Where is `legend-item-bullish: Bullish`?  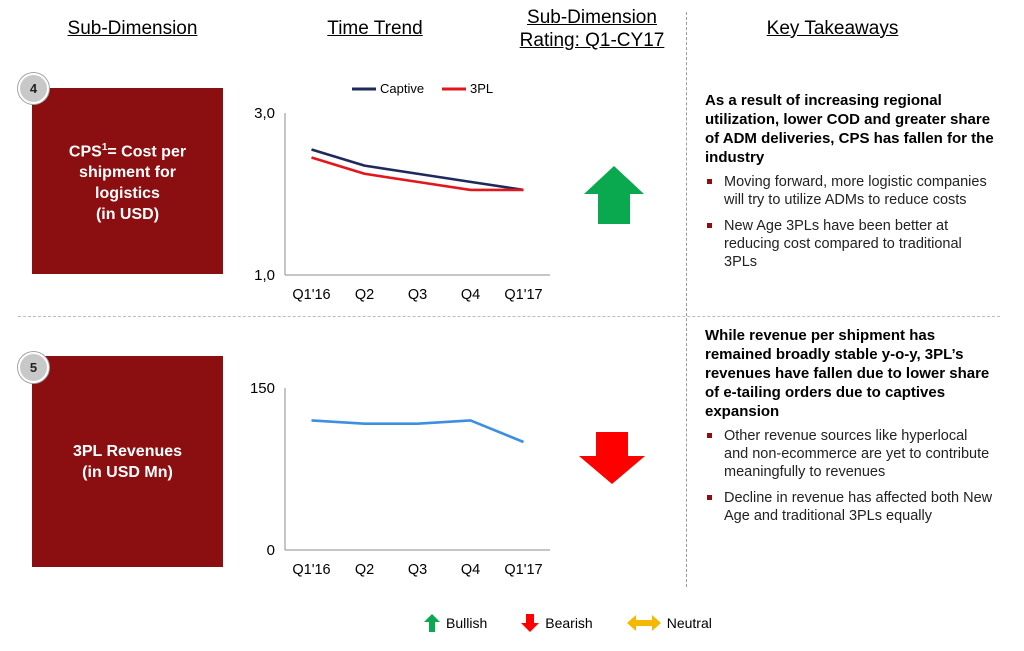
legend-item-bullish: Bullish is located at coordinates (455, 623).